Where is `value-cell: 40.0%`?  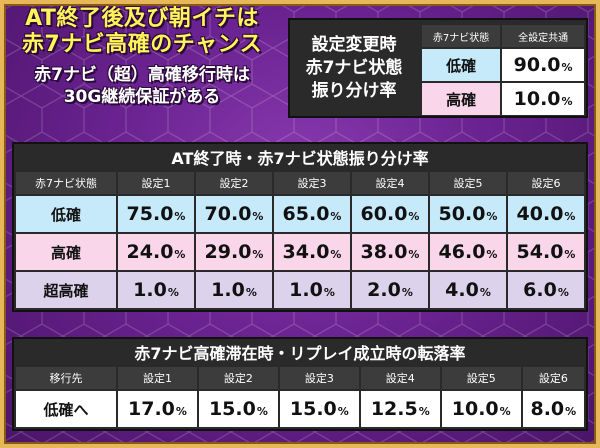 value-cell: 40.0% is located at coordinates (546, 214).